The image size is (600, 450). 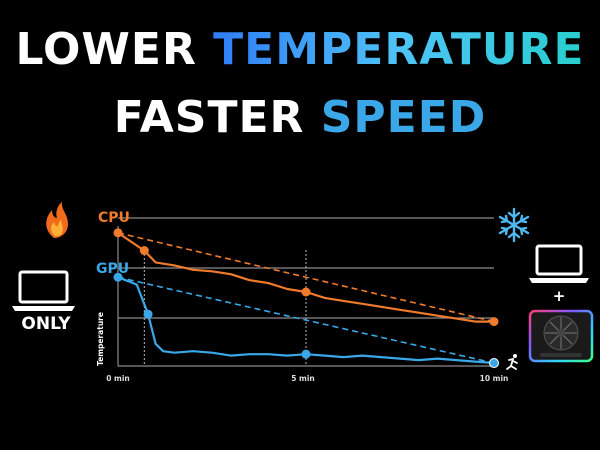 What do you see at coordinates (514, 225) in the screenshot?
I see `snowflake-icon` at bounding box center [514, 225].